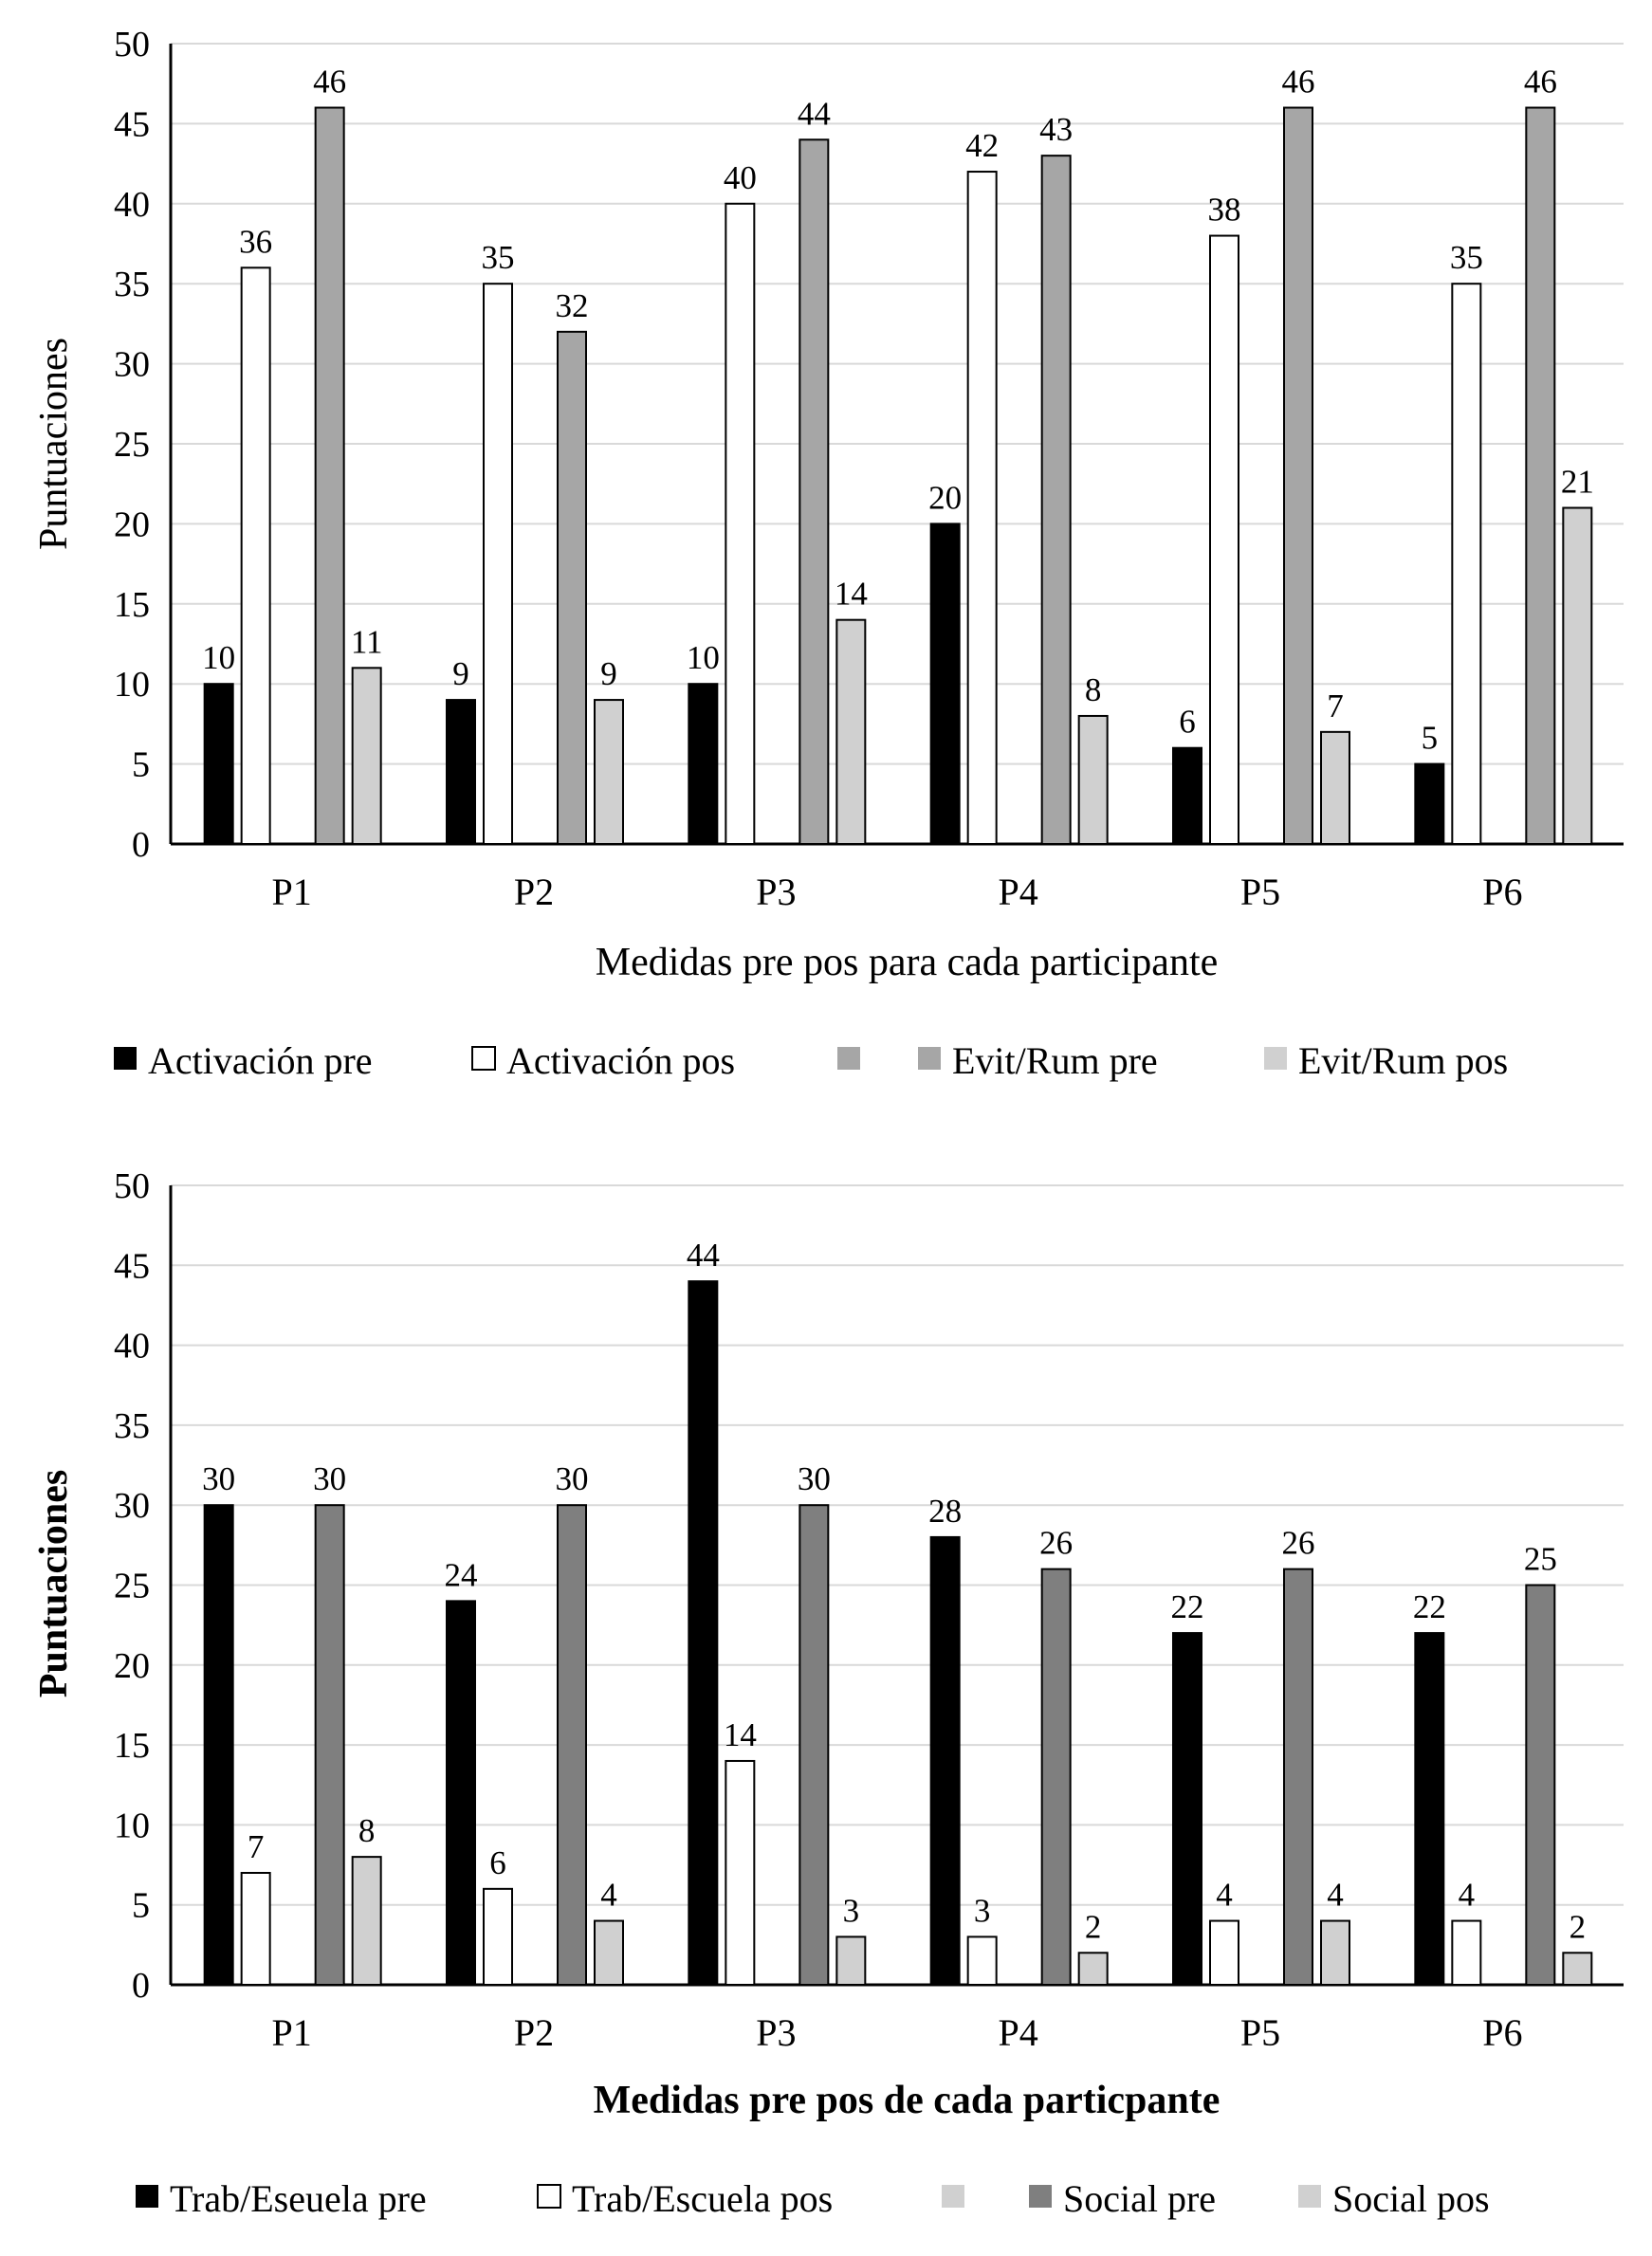 The height and width of the screenshot is (2256, 1652). I want to click on x-tick-label: P3, so click(776, 2032).